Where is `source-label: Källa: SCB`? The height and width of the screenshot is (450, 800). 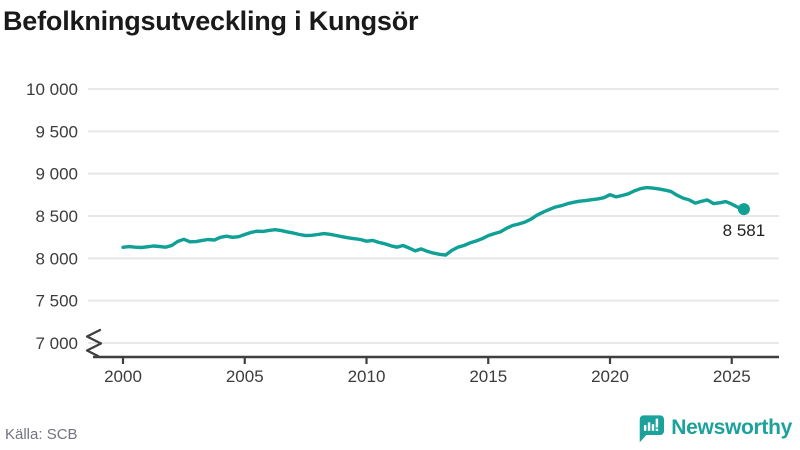 source-label: Källa: SCB is located at coordinates (41, 434).